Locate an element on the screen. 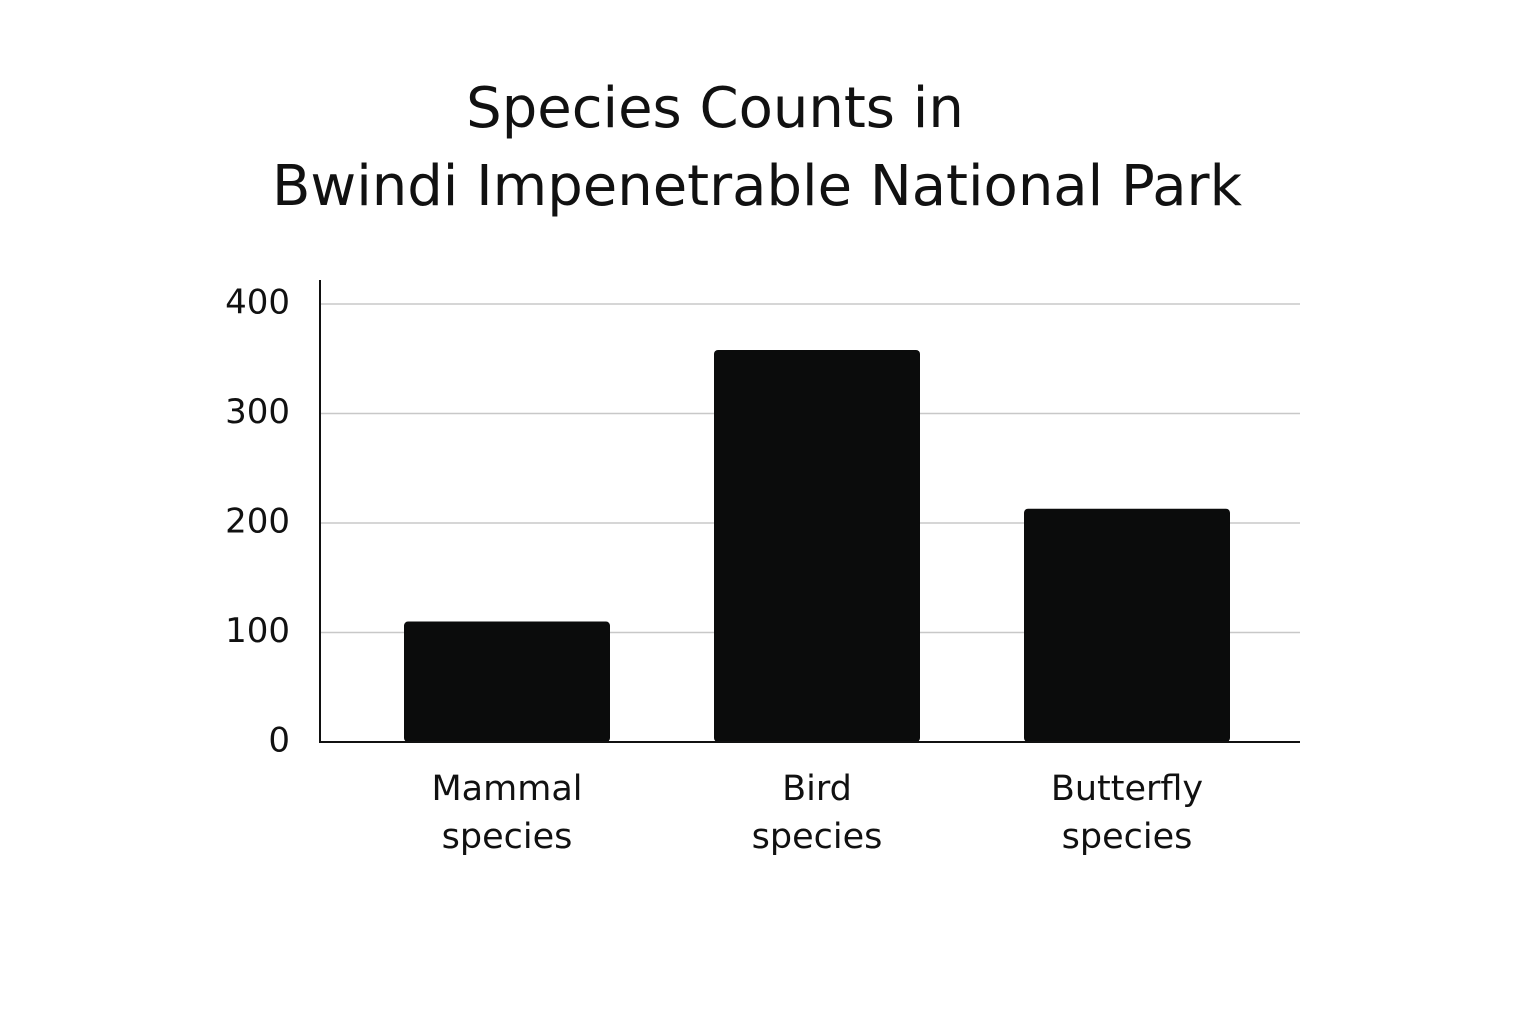  y-tick-label: 200 is located at coordinates (257, 522).